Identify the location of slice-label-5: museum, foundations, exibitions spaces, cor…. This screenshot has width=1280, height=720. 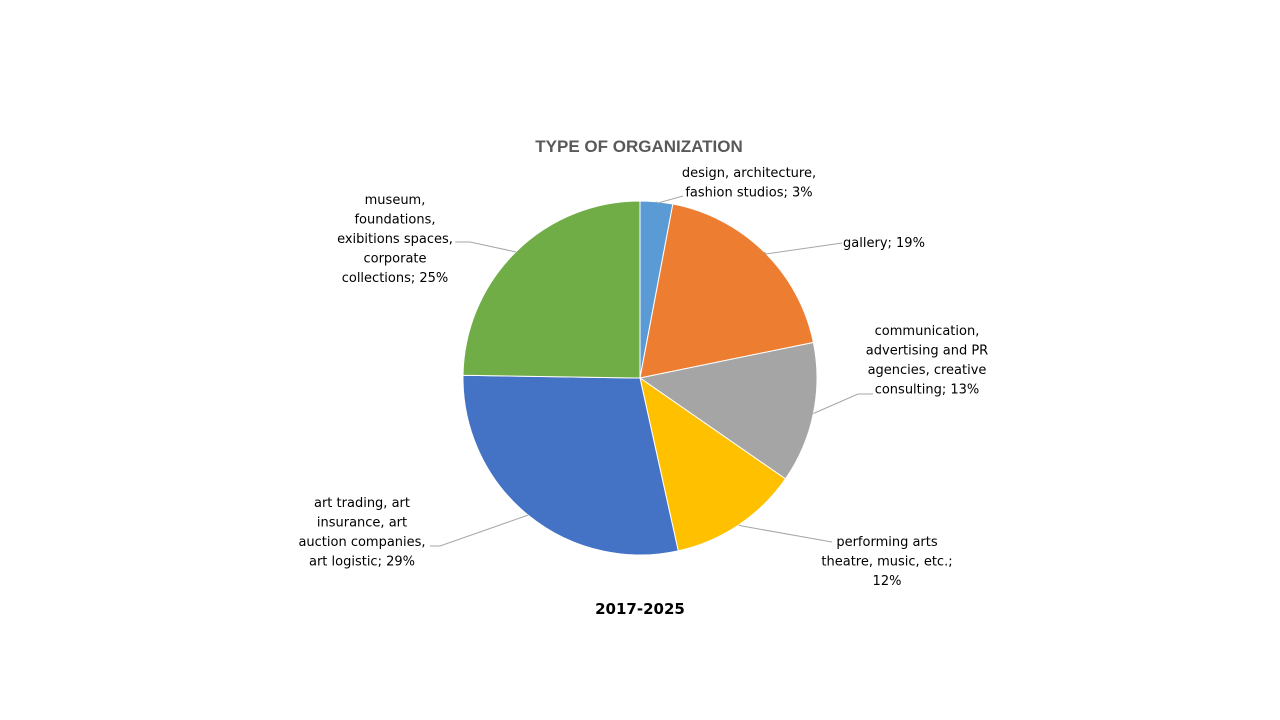
(395, 239).